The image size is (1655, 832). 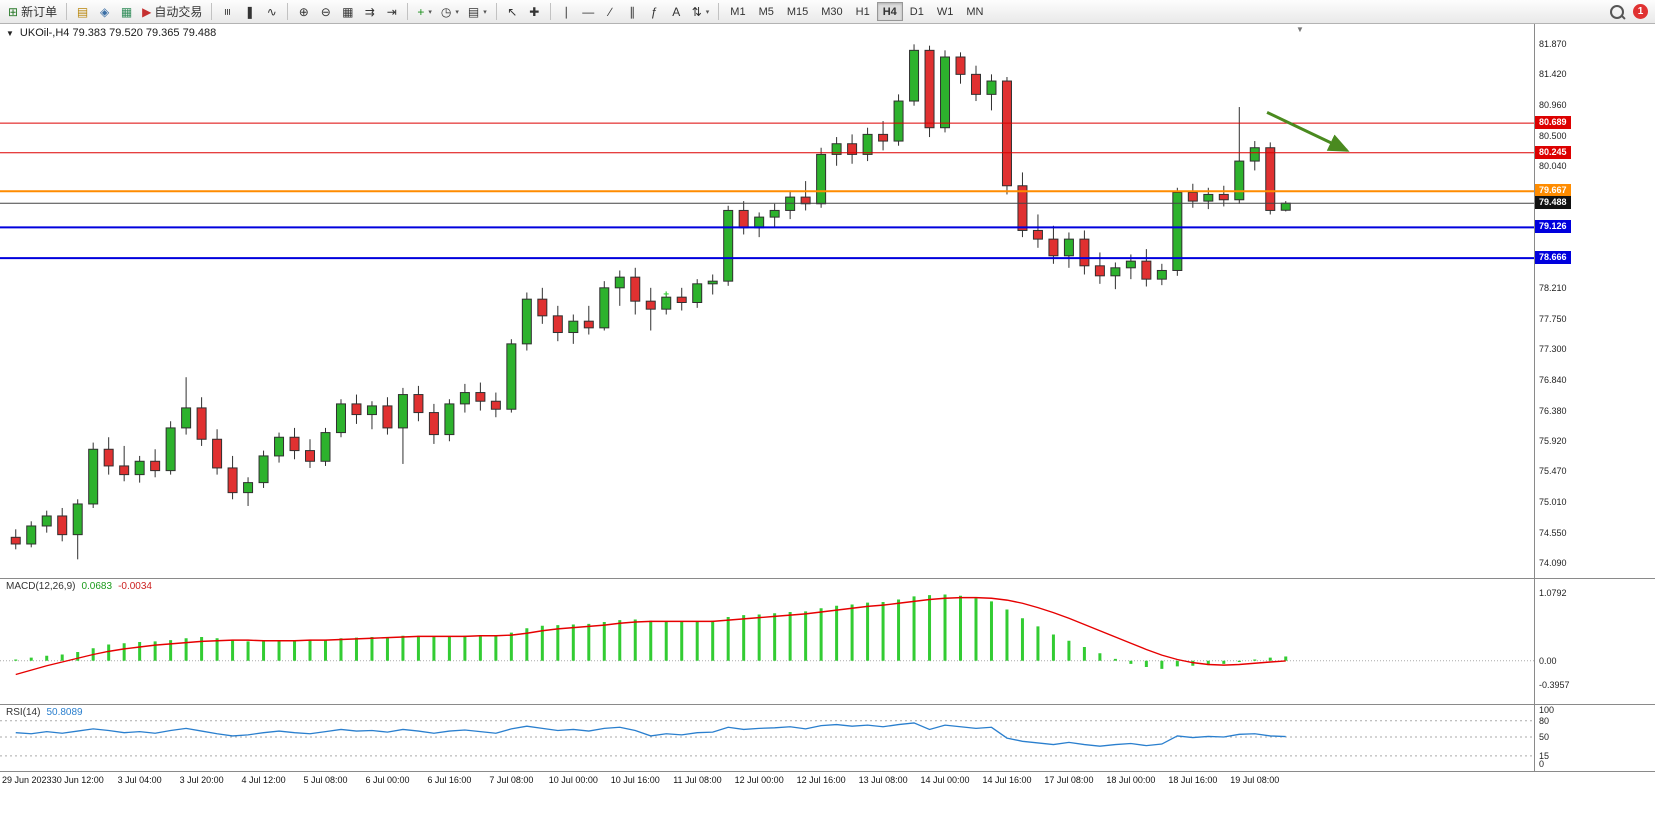 I want to click on macd-chart, so click(x=767, y=641).